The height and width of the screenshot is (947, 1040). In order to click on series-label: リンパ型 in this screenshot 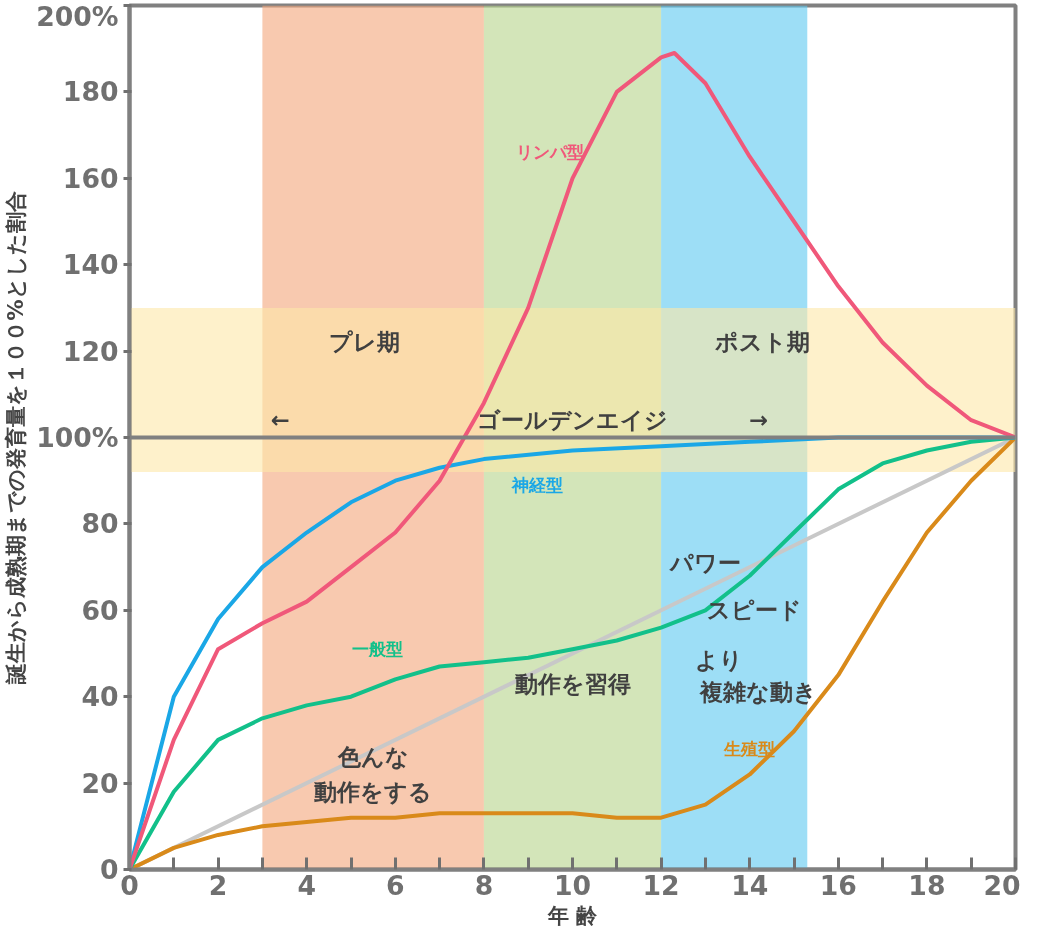, I will do `click(550, 152)`.